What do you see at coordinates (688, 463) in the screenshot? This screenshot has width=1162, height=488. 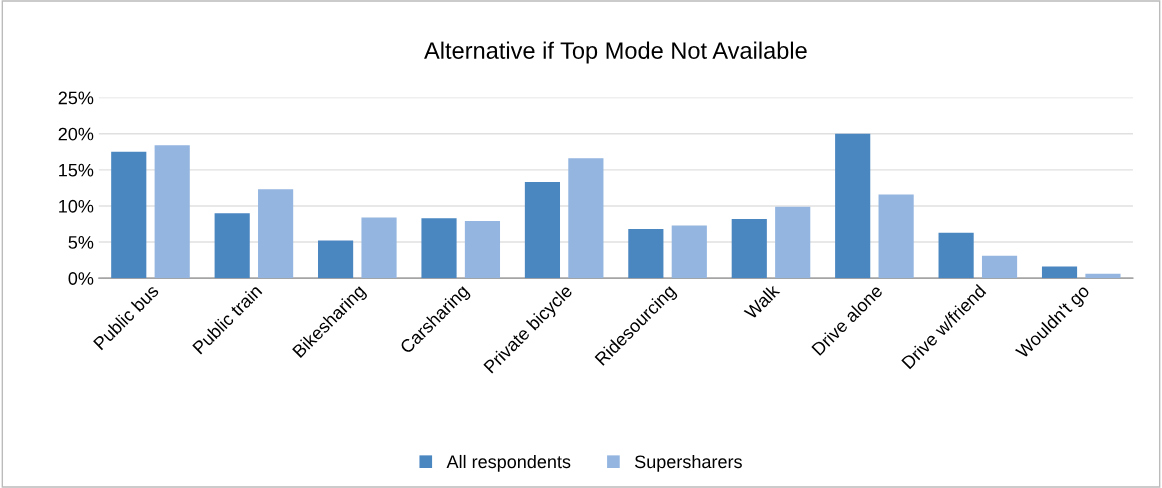 I see `legend-label: Supersharers` at bounding box center [688, 463].